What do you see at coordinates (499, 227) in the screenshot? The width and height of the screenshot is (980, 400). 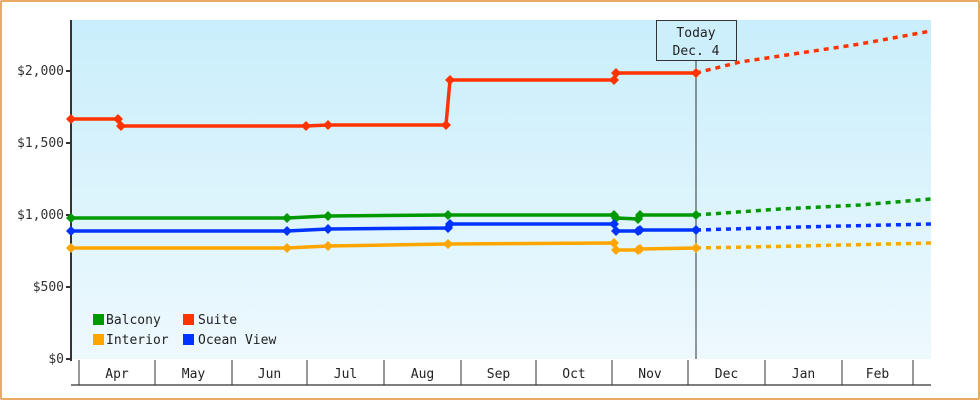 I see `series-ocean-view` at bounding box center [499, 227].